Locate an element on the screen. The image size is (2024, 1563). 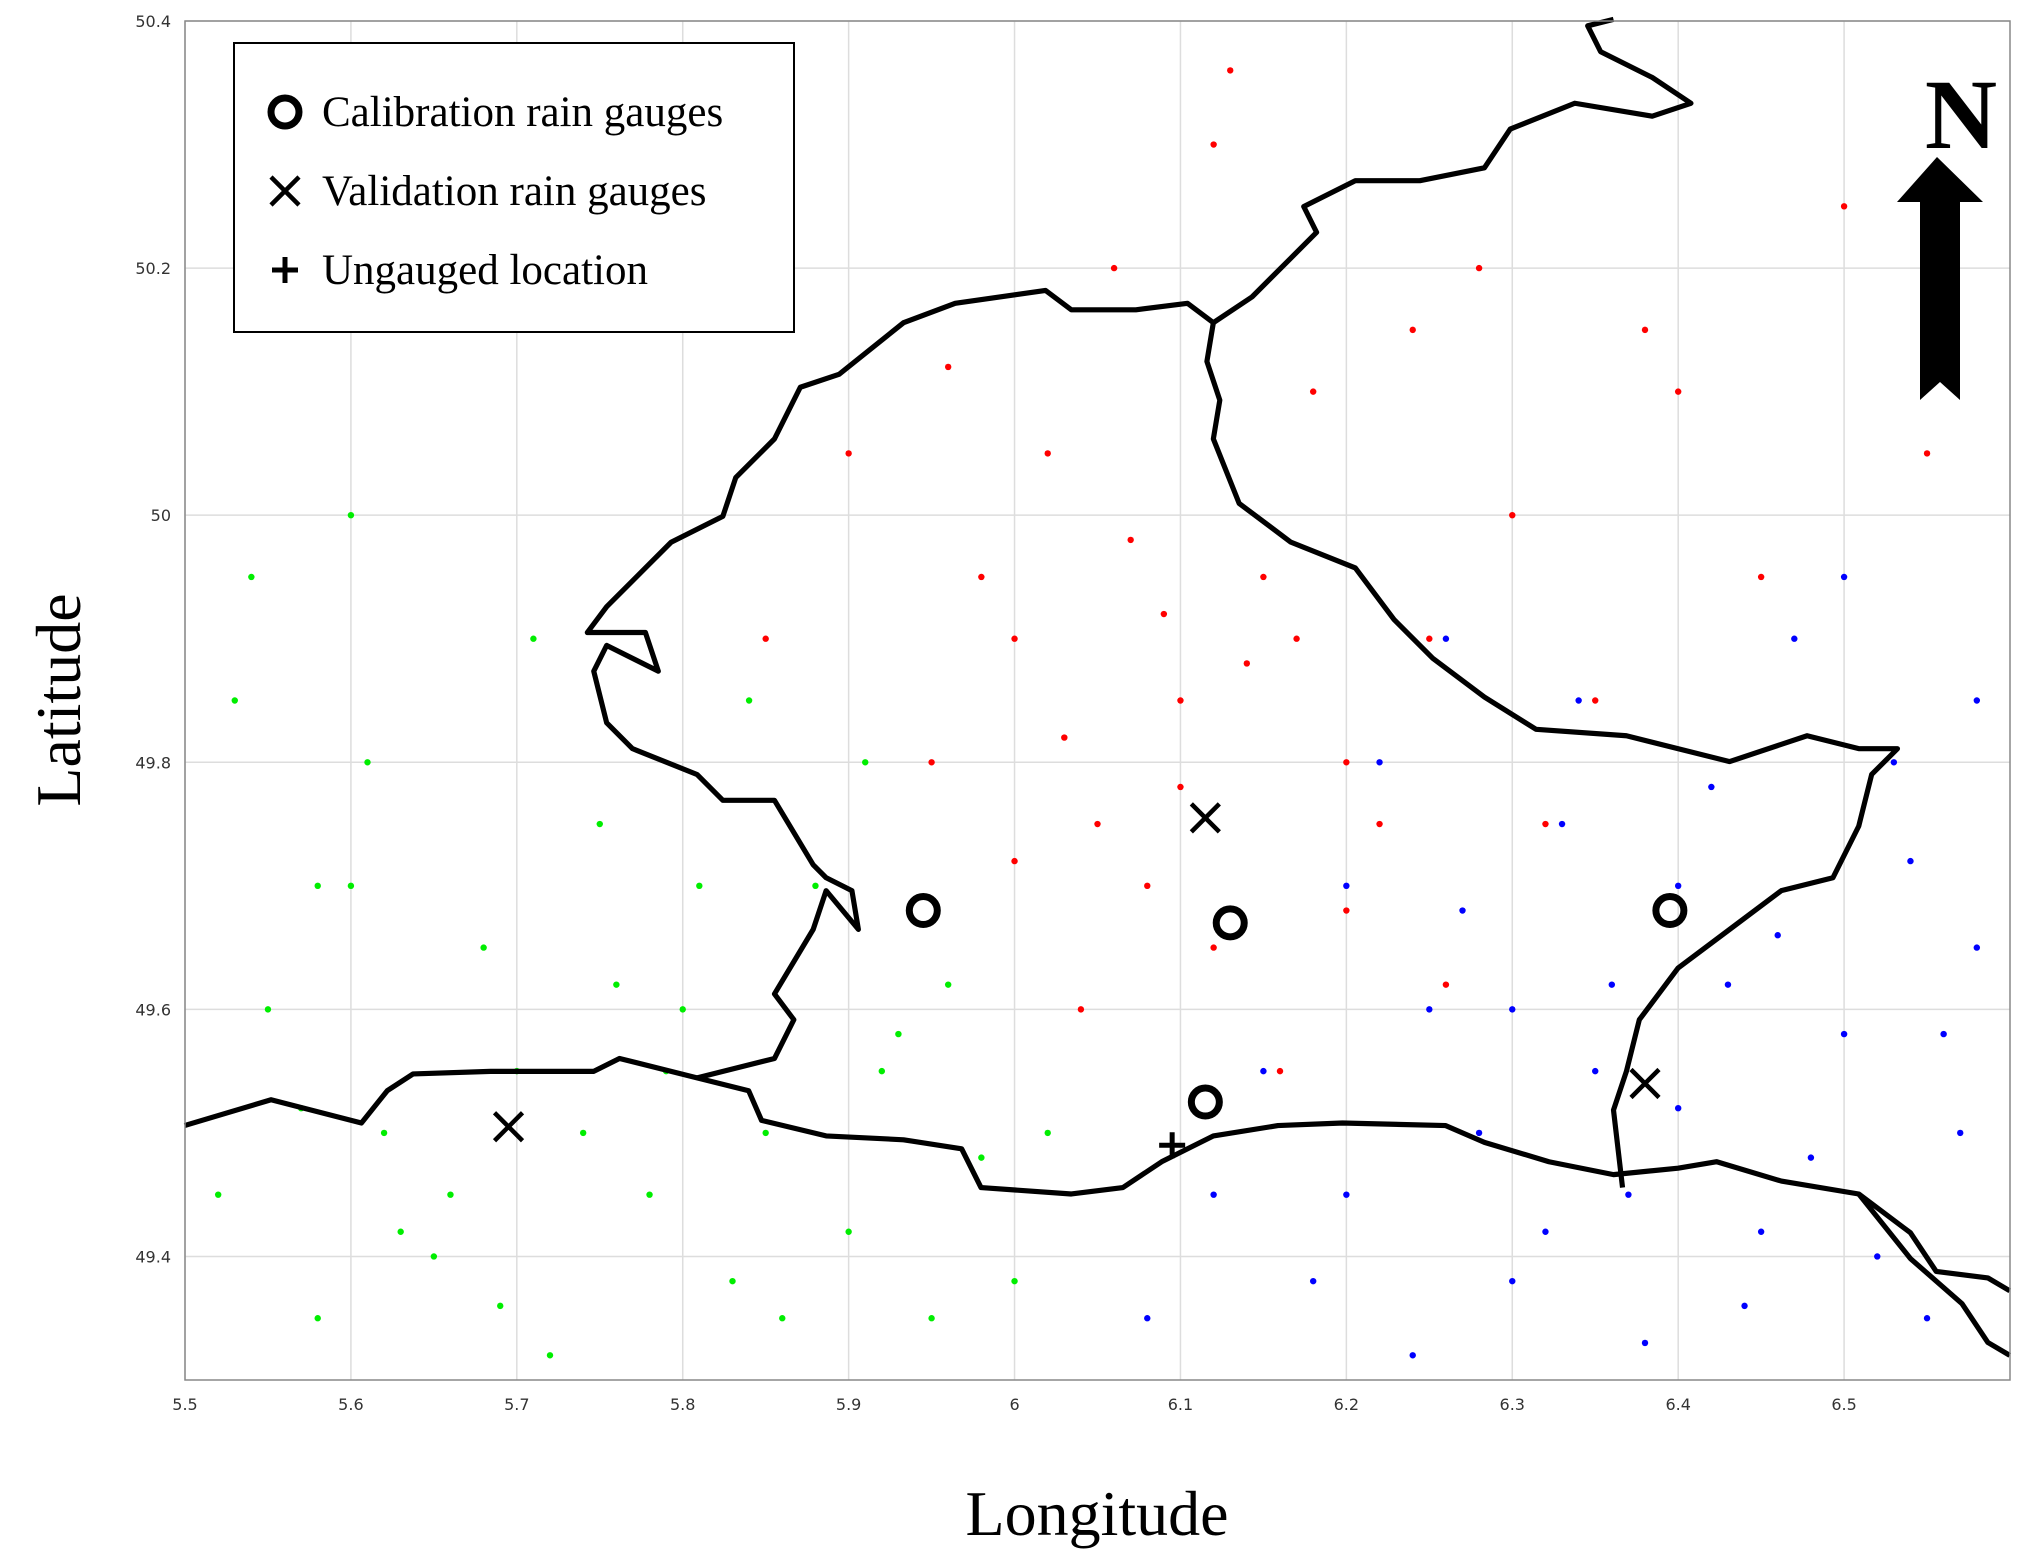
x-tick-label: 5.9 is located at coordinates (848, 1404).